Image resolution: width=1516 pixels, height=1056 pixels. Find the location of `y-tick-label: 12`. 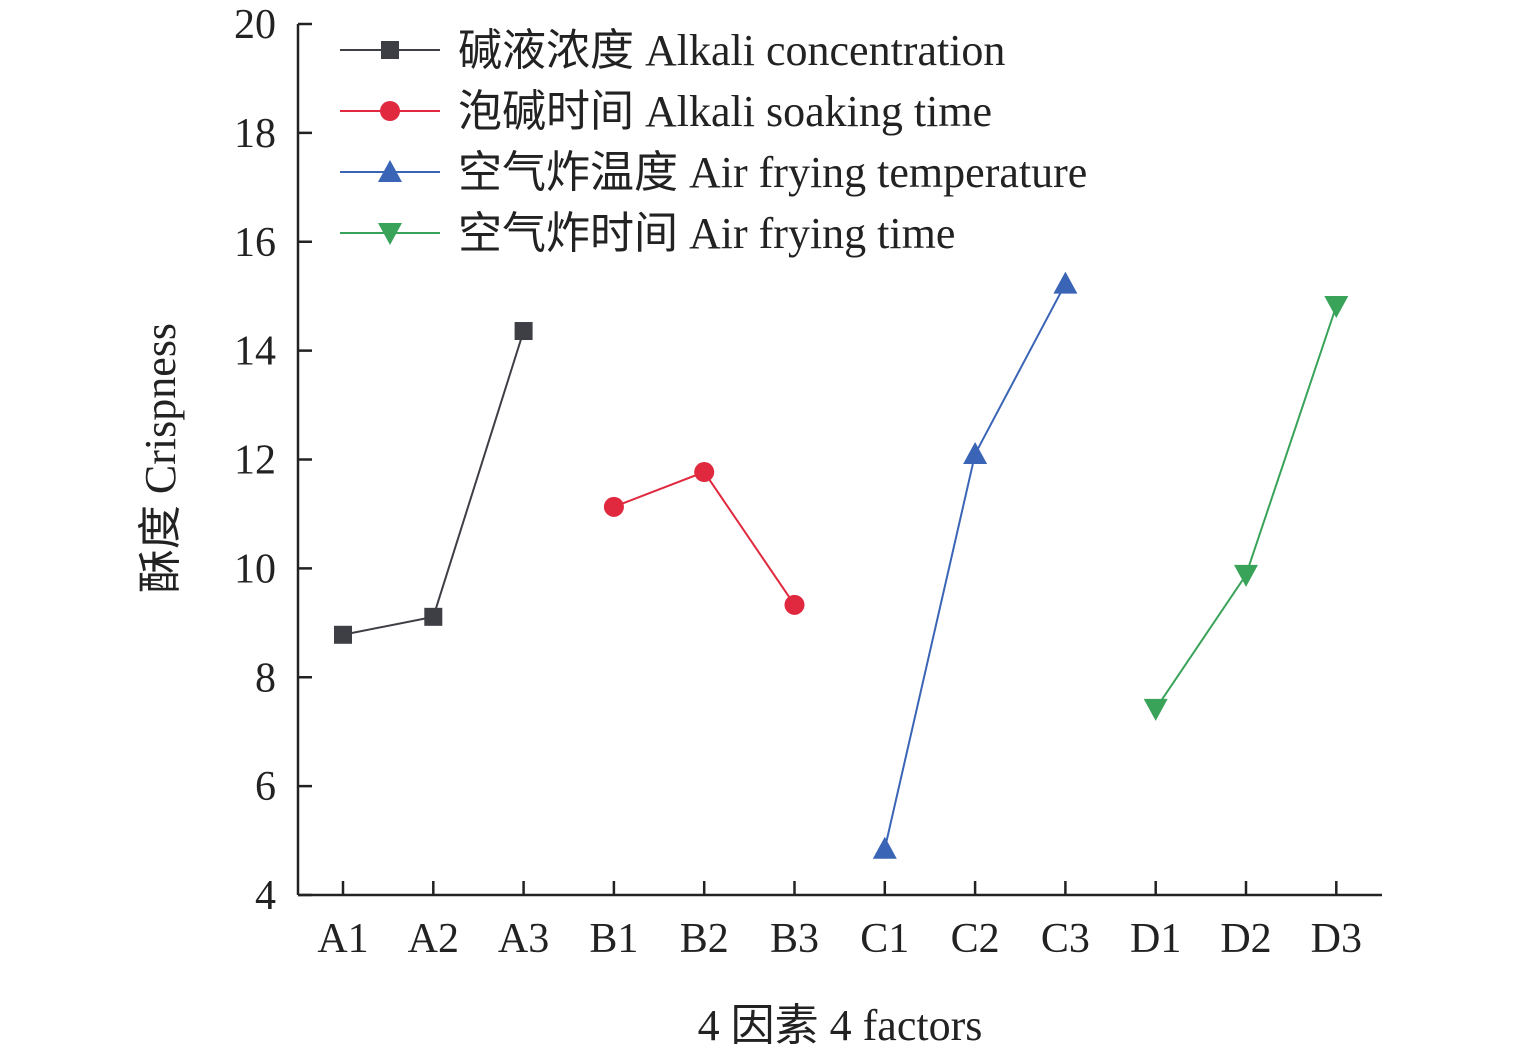

y-tick-label: 12 is located at coordinates (255, 461).